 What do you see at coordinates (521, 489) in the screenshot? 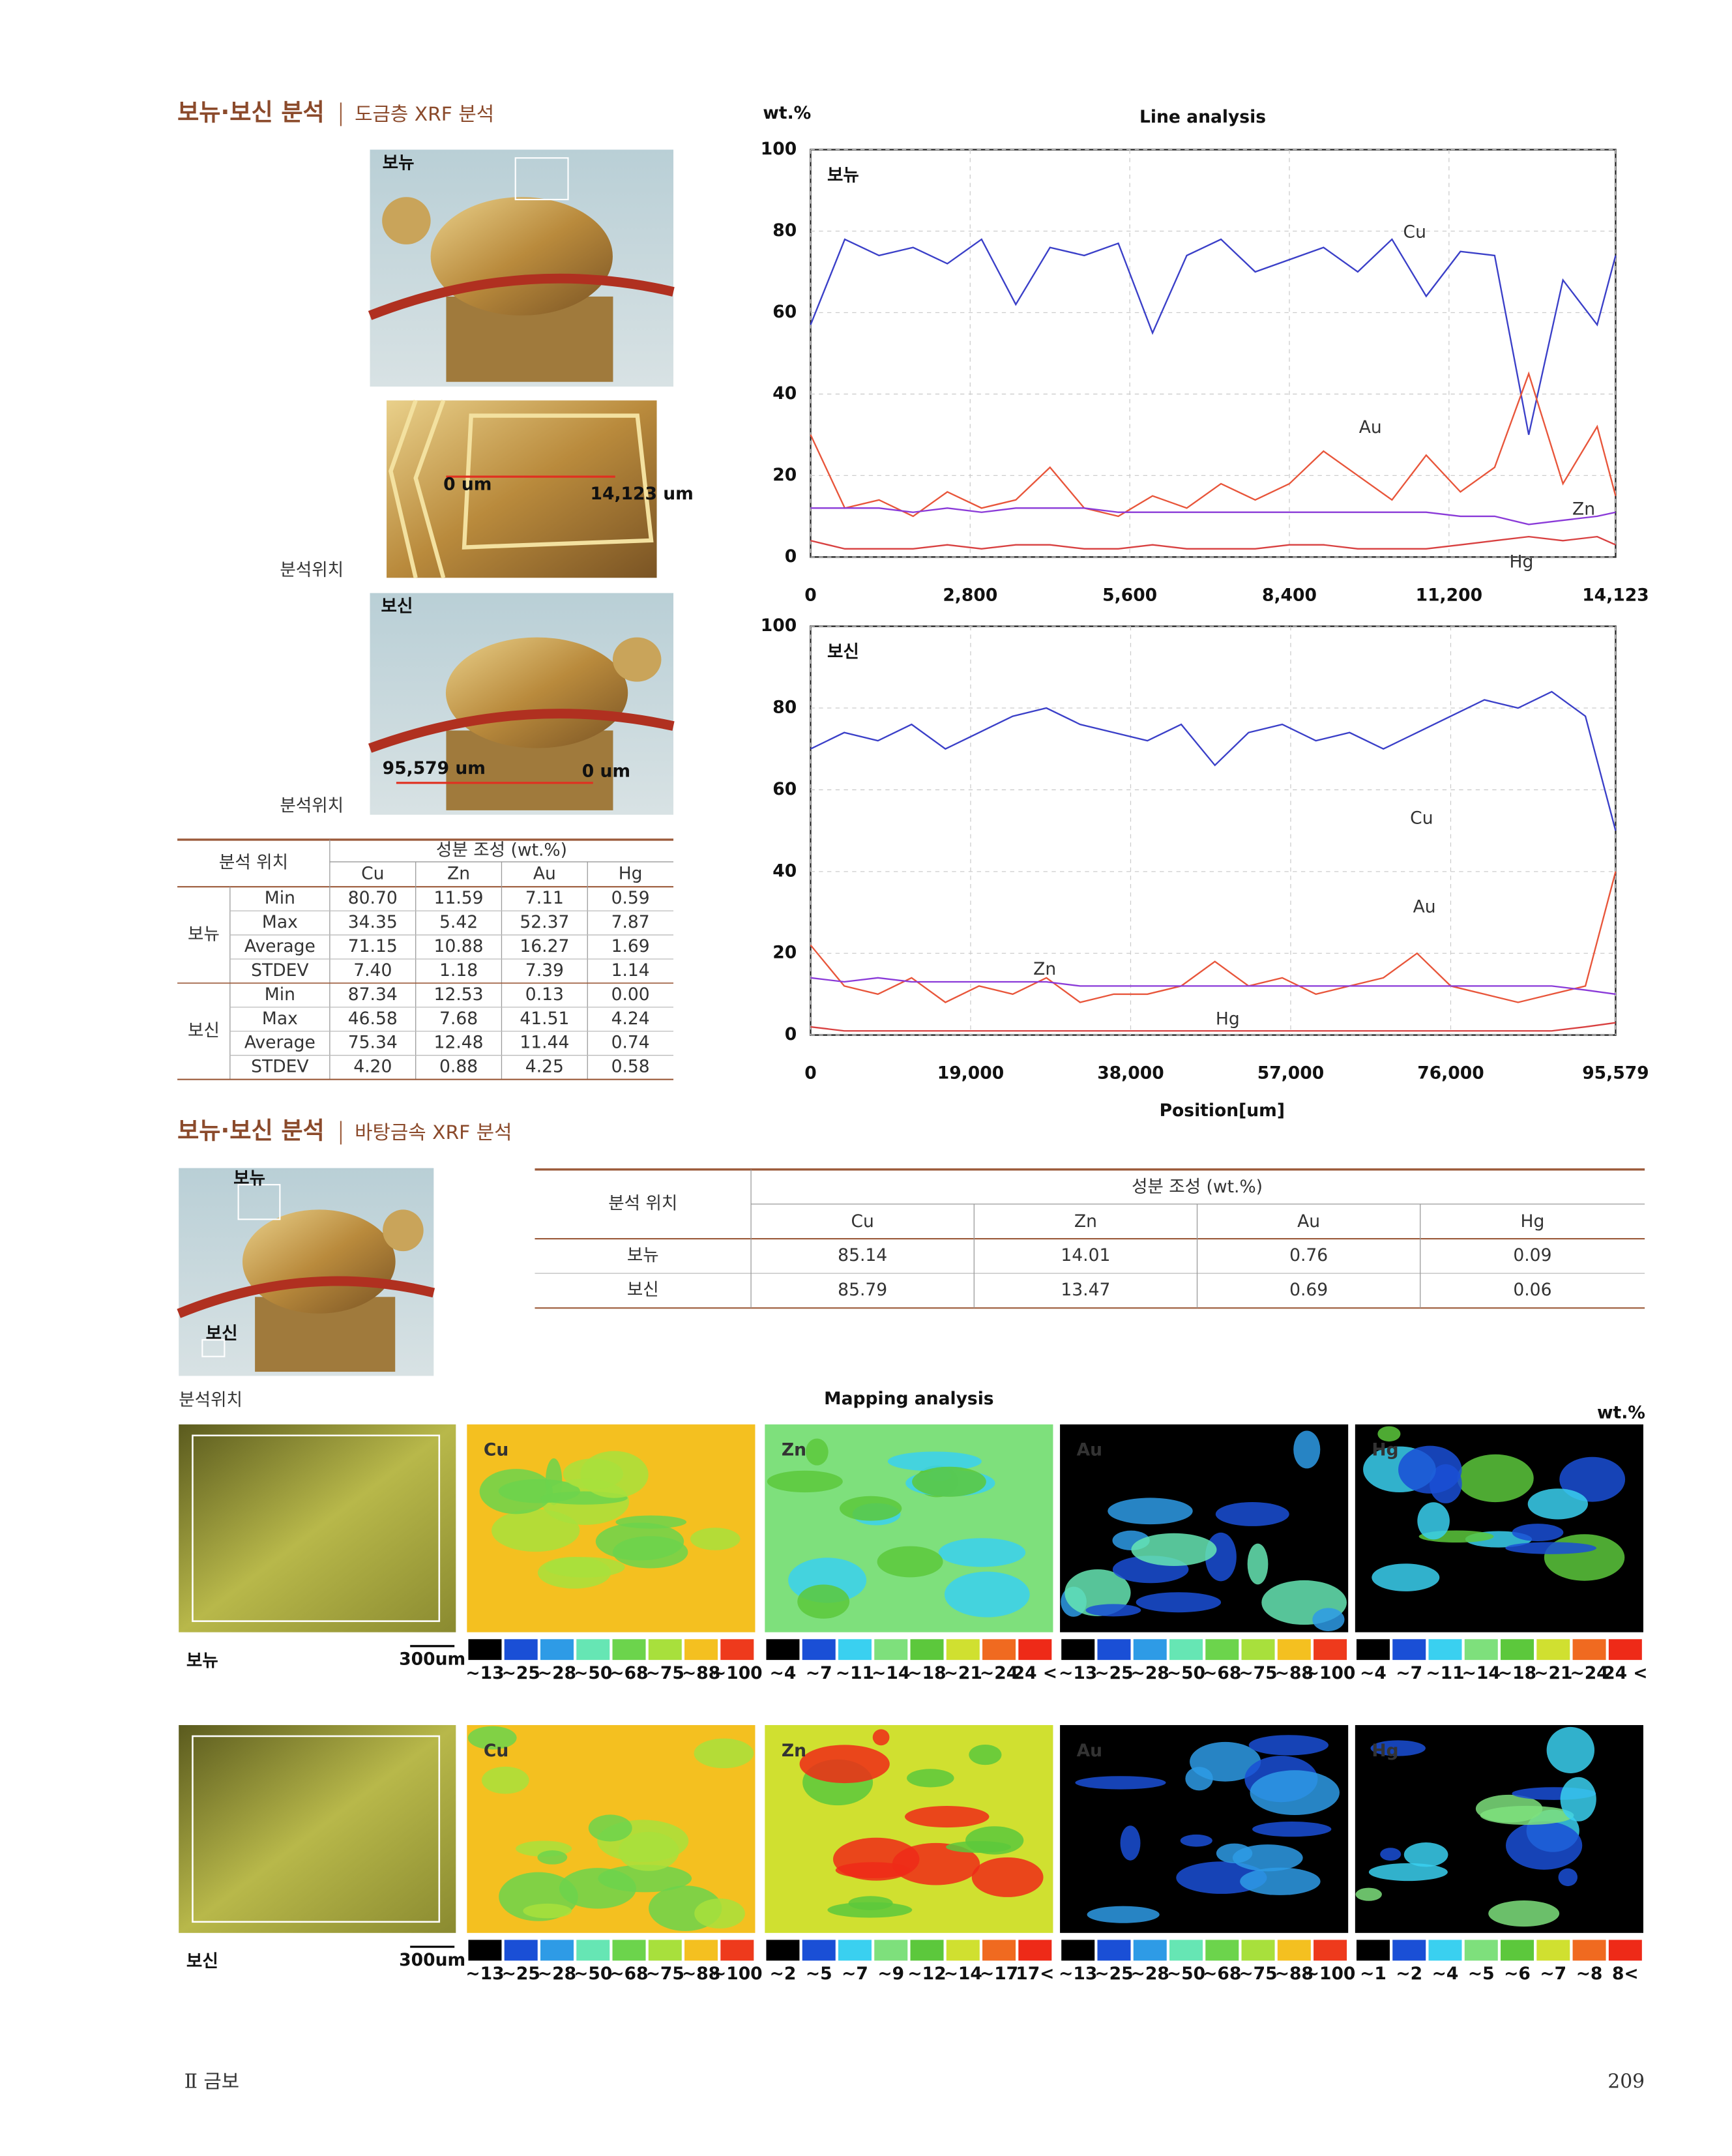
I see `photo-shell-lines` at bounding box center [521, 489].